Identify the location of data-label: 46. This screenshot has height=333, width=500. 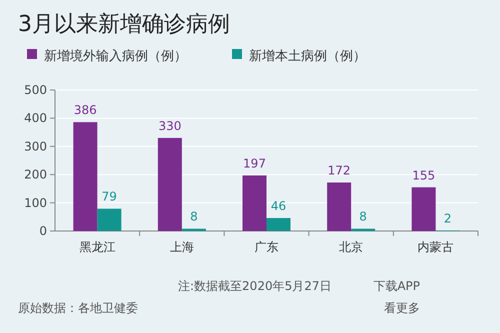
(278, 206).